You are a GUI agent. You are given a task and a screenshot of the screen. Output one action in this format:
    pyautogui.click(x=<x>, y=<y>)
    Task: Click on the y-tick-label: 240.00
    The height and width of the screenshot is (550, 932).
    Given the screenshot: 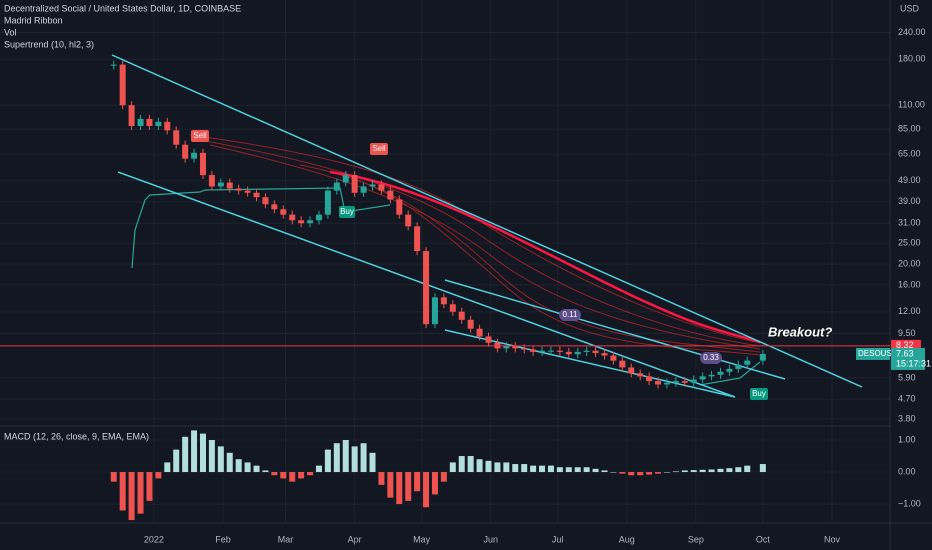 What is the action you would take?
    pyautogui.click(x=912, y=32)
    